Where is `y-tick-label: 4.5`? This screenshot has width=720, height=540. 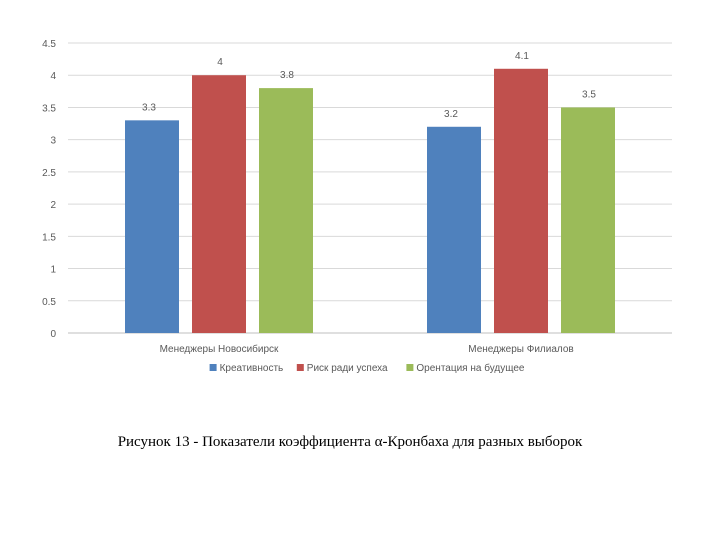 y-tick-label: 4.5 is located at coordinates (49, 44).